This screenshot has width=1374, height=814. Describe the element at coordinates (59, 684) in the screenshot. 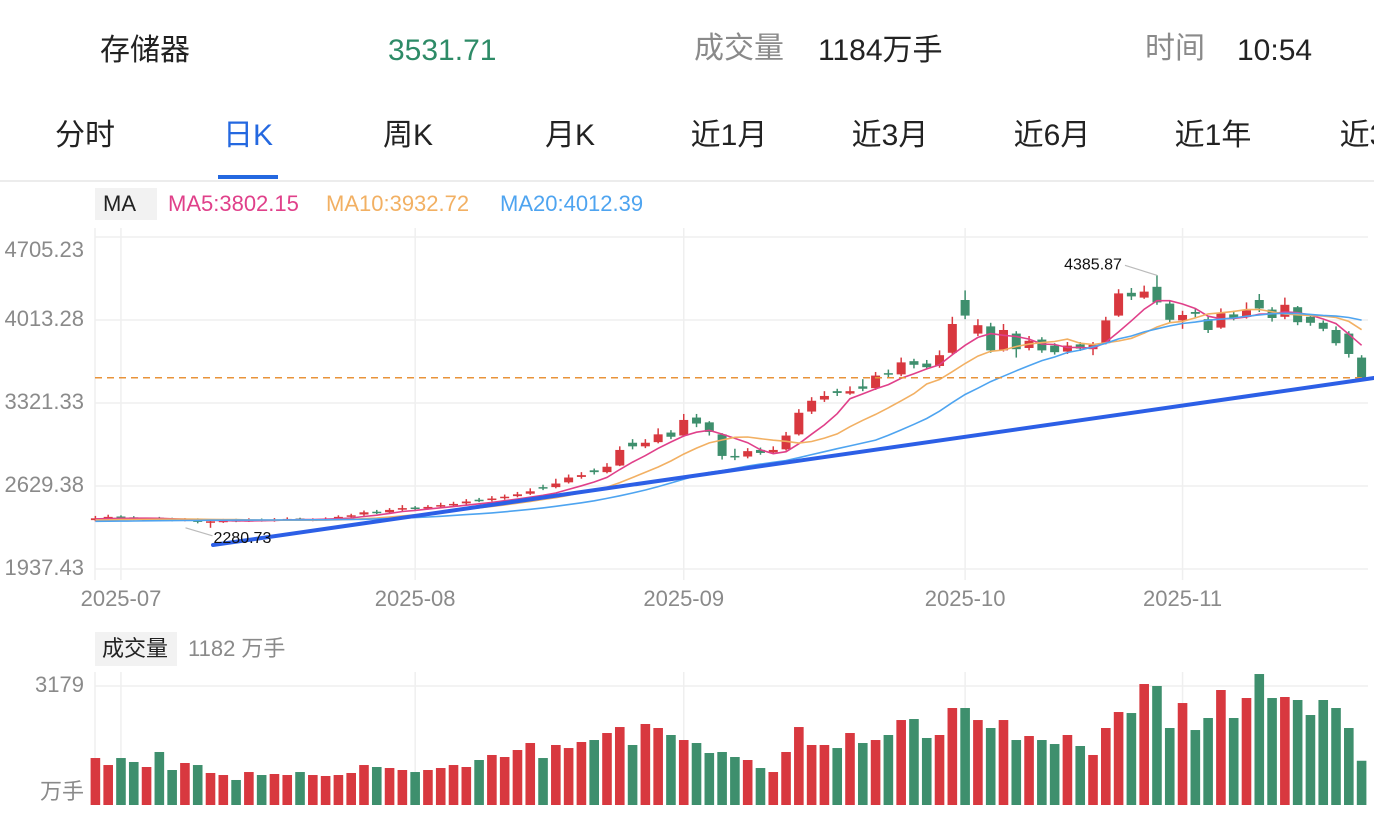

I see `volume-tick-label: 3179` at that location.